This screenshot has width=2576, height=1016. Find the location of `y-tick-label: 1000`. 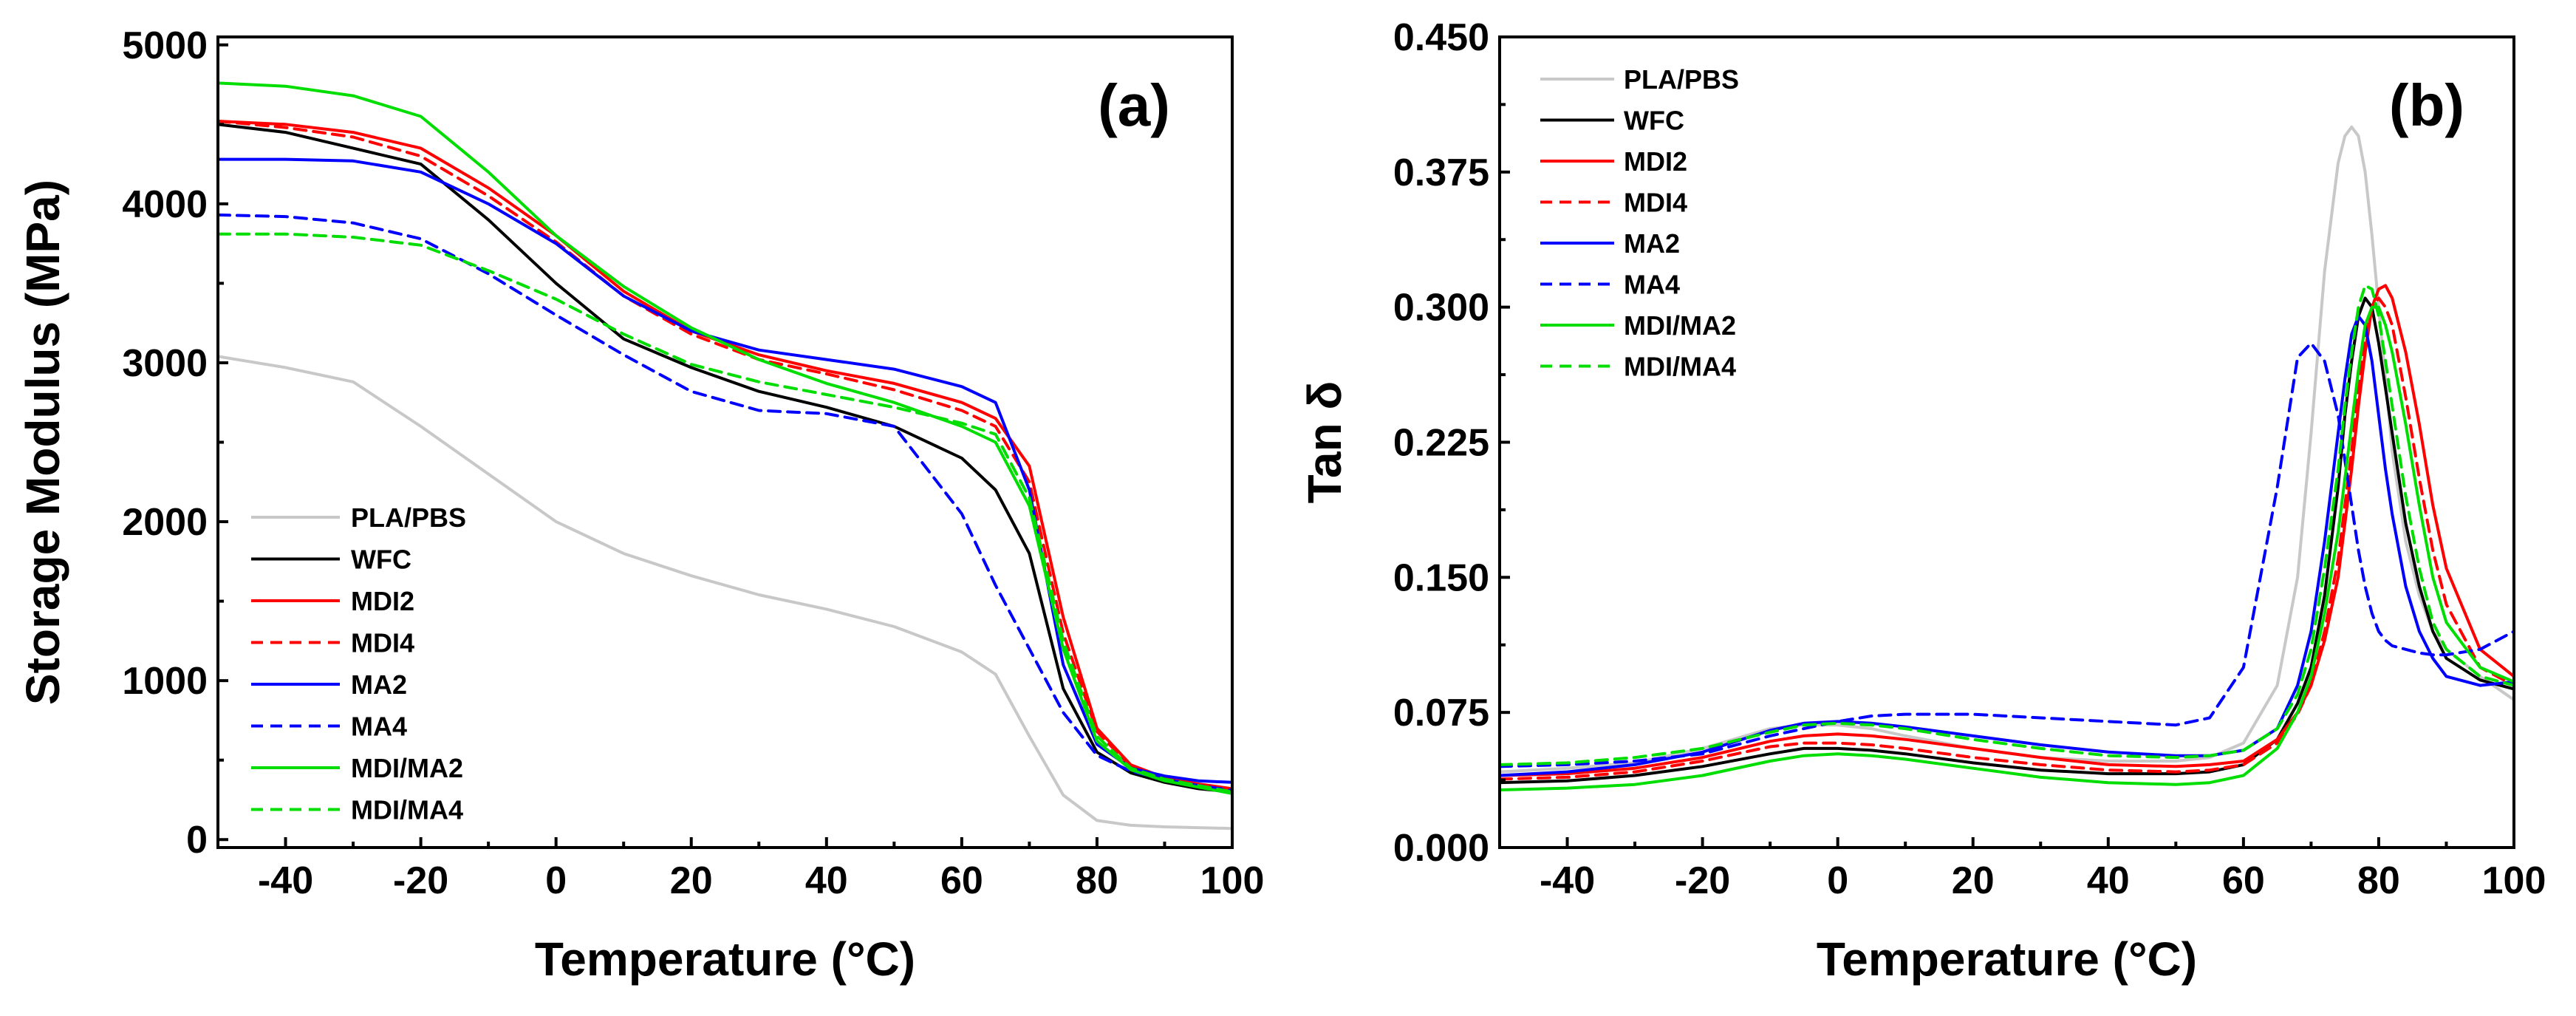

y-tick-label: 1000 is located at coordinates (165, 681).